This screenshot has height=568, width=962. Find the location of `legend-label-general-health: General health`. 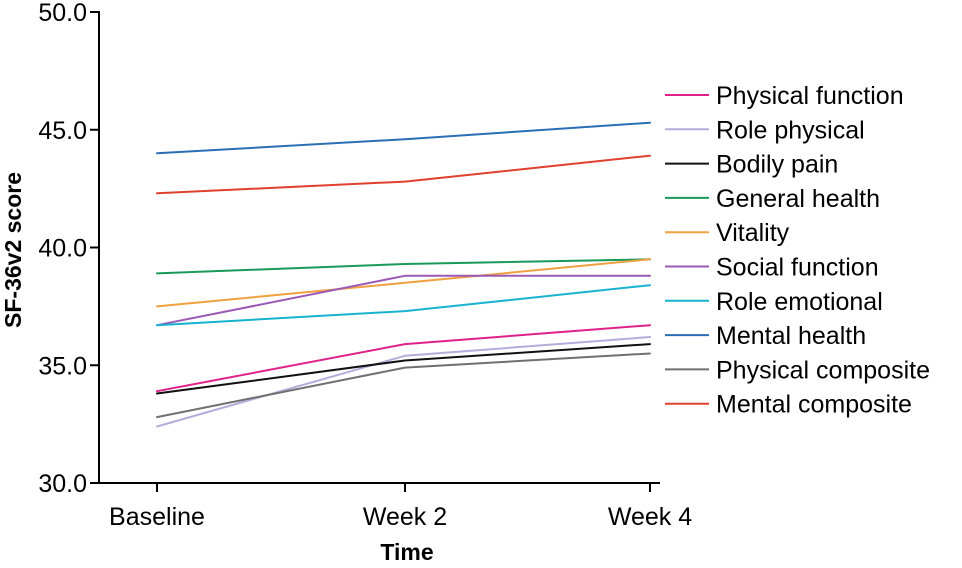

legend-label-general-health: General health is located at coordinates (798, 199).